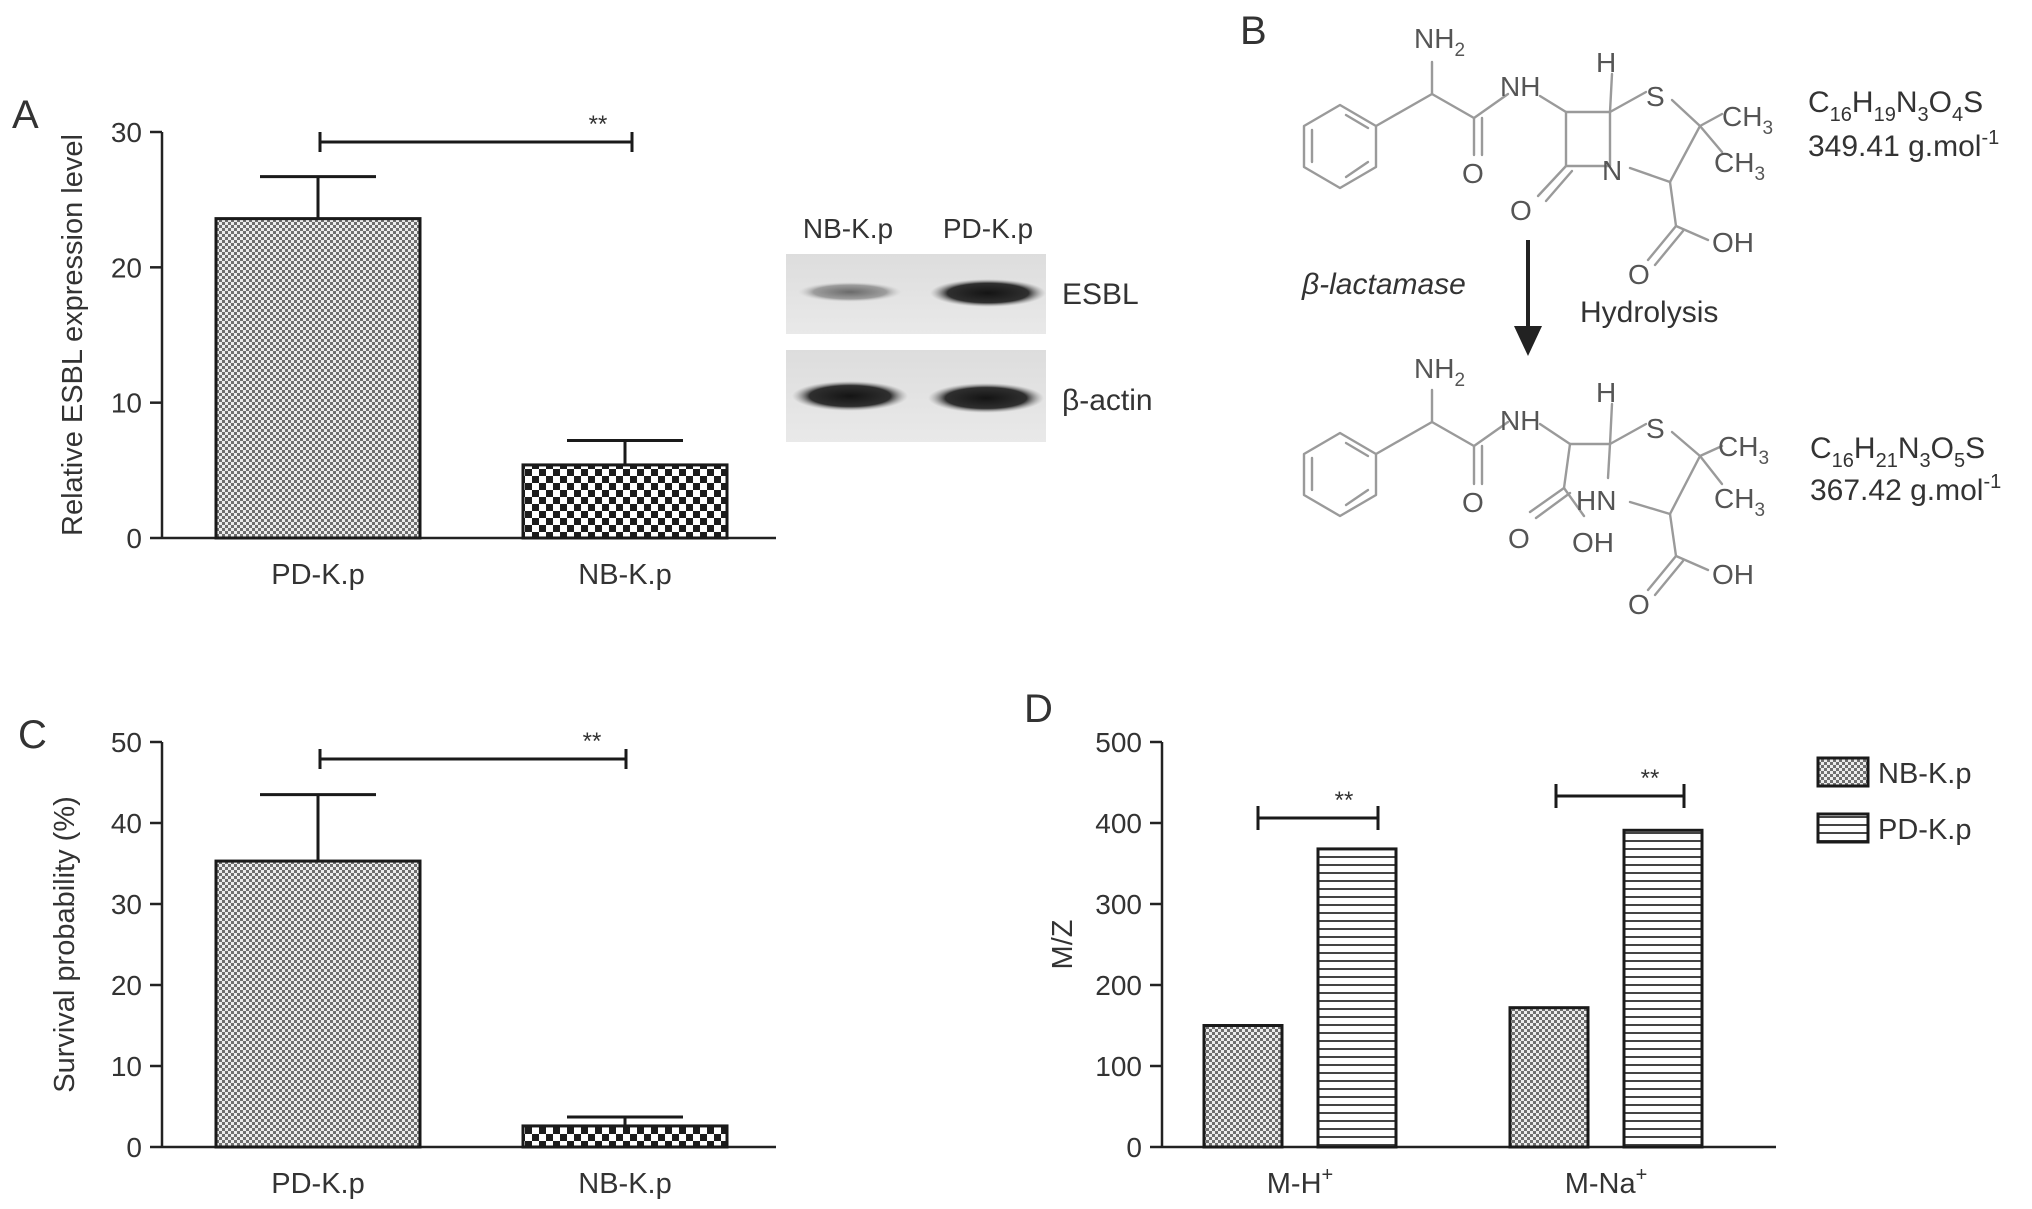 The image size is (2032, 1209). Describe the element at coordinates (1383, 284) in the screenshot. I see `enzyme-label: β-lactamase` at that location.